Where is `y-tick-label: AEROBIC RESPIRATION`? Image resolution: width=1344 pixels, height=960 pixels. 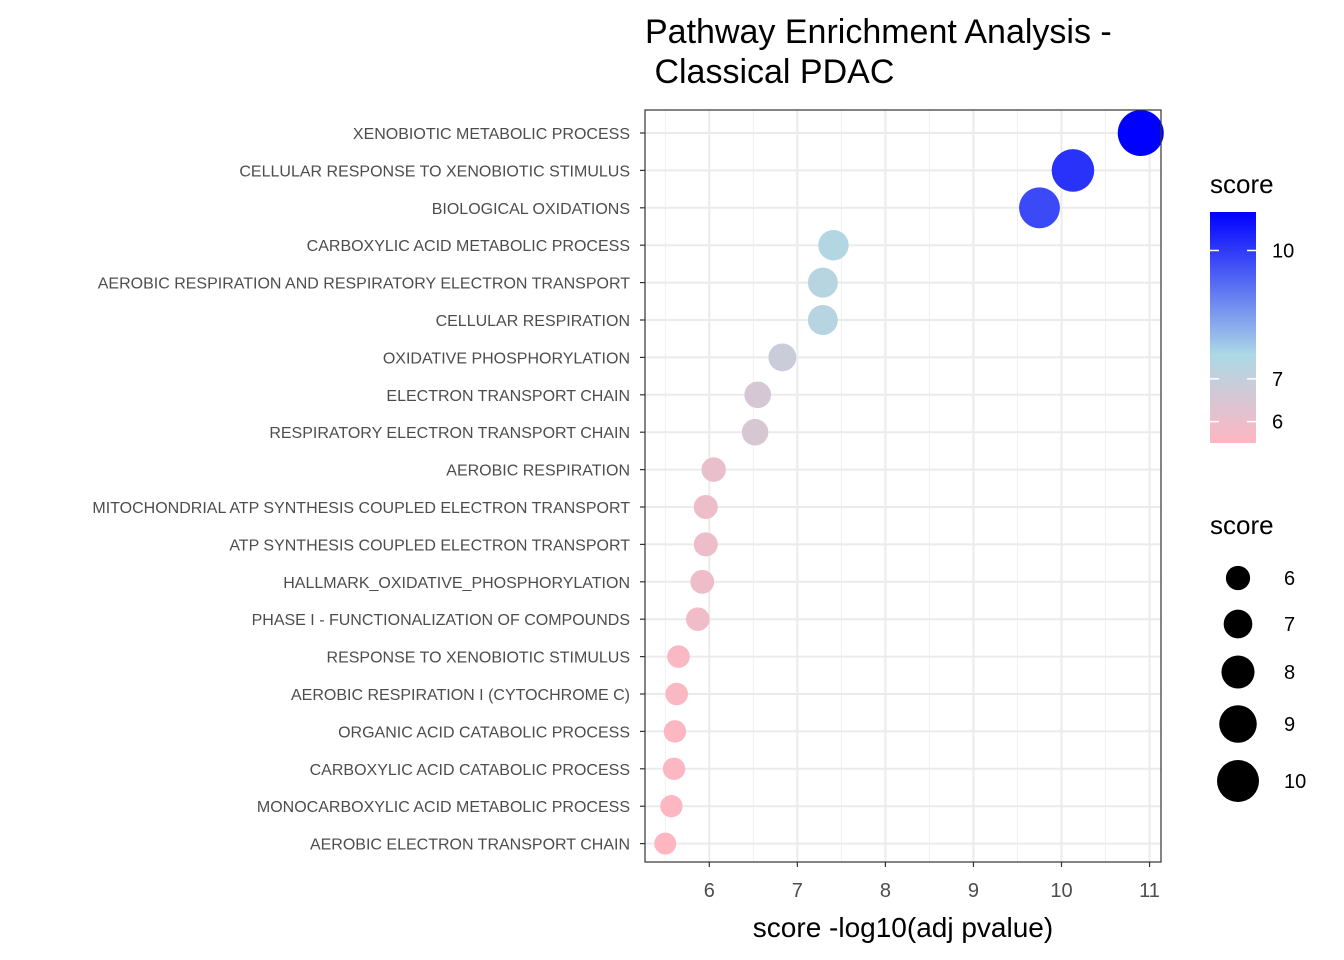
y-tick-label: AEROBIC RESPIRATION is located at coordinates (538, 471).